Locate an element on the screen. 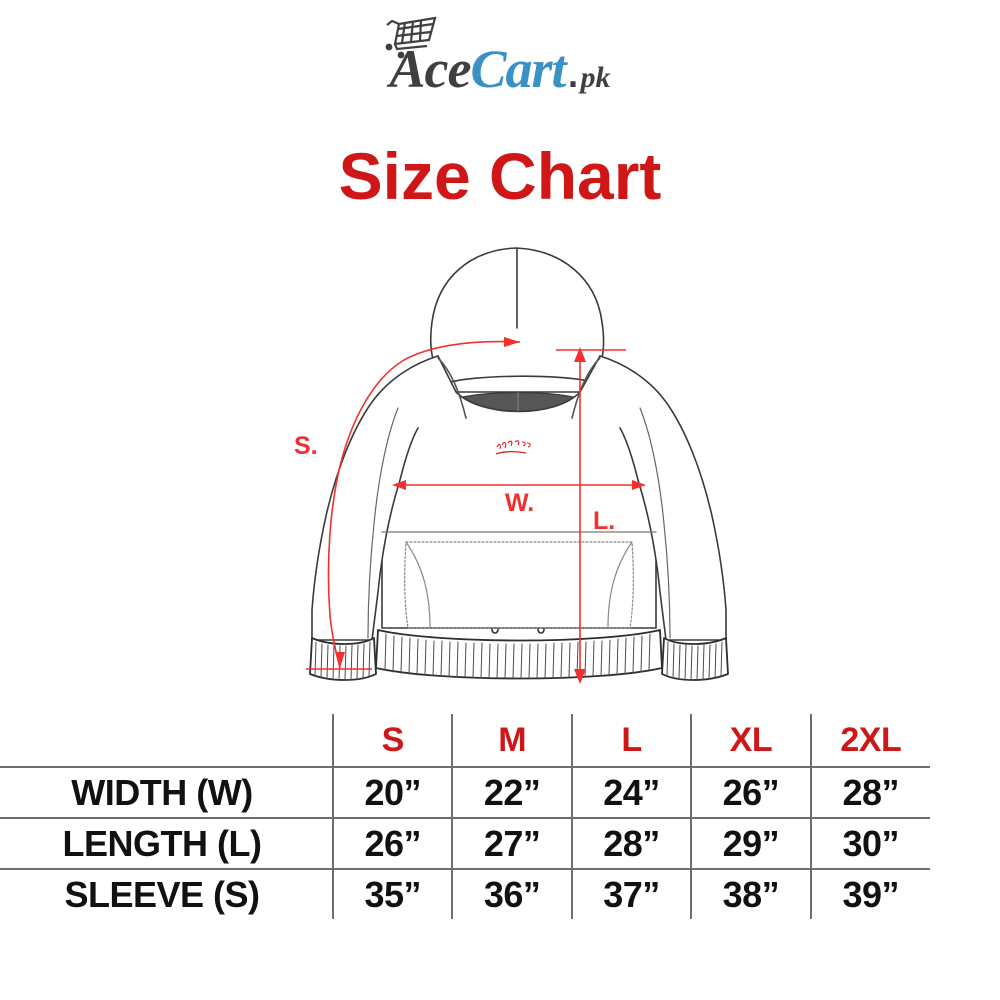 The height and width of the screenshot is (1000, 1000). sleeve-arrow-head-top is located at coordinates (512, 342).